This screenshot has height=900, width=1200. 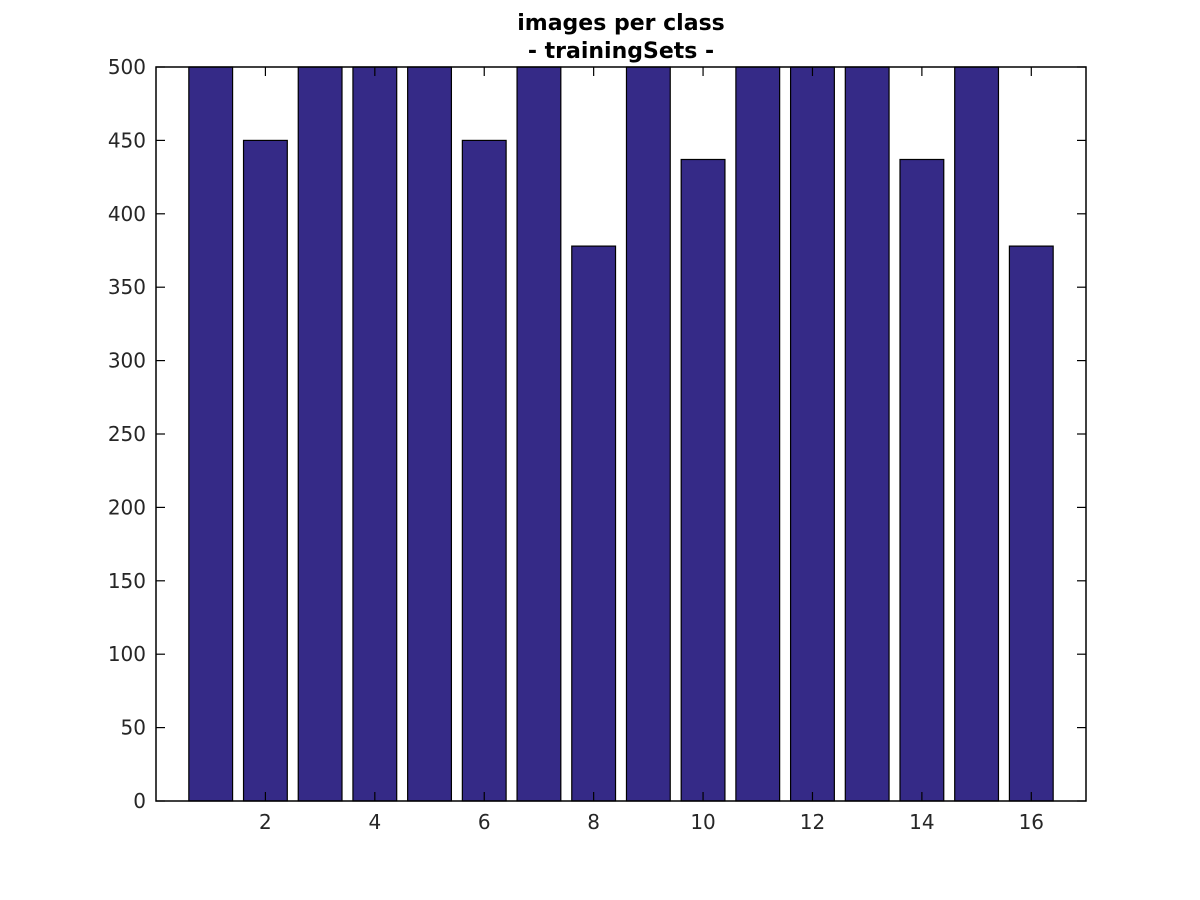 What do you see at coordinates (139, 801) in the screenshot?
I see `y-tick-label: 0` at bounding box center [139, 801].